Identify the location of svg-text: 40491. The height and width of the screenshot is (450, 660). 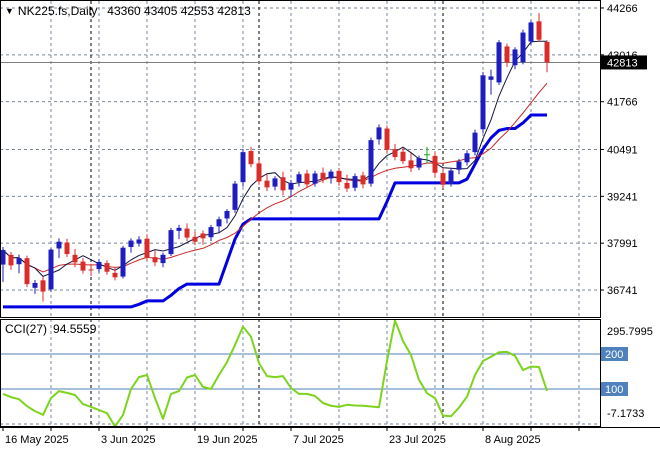
(622, 150).